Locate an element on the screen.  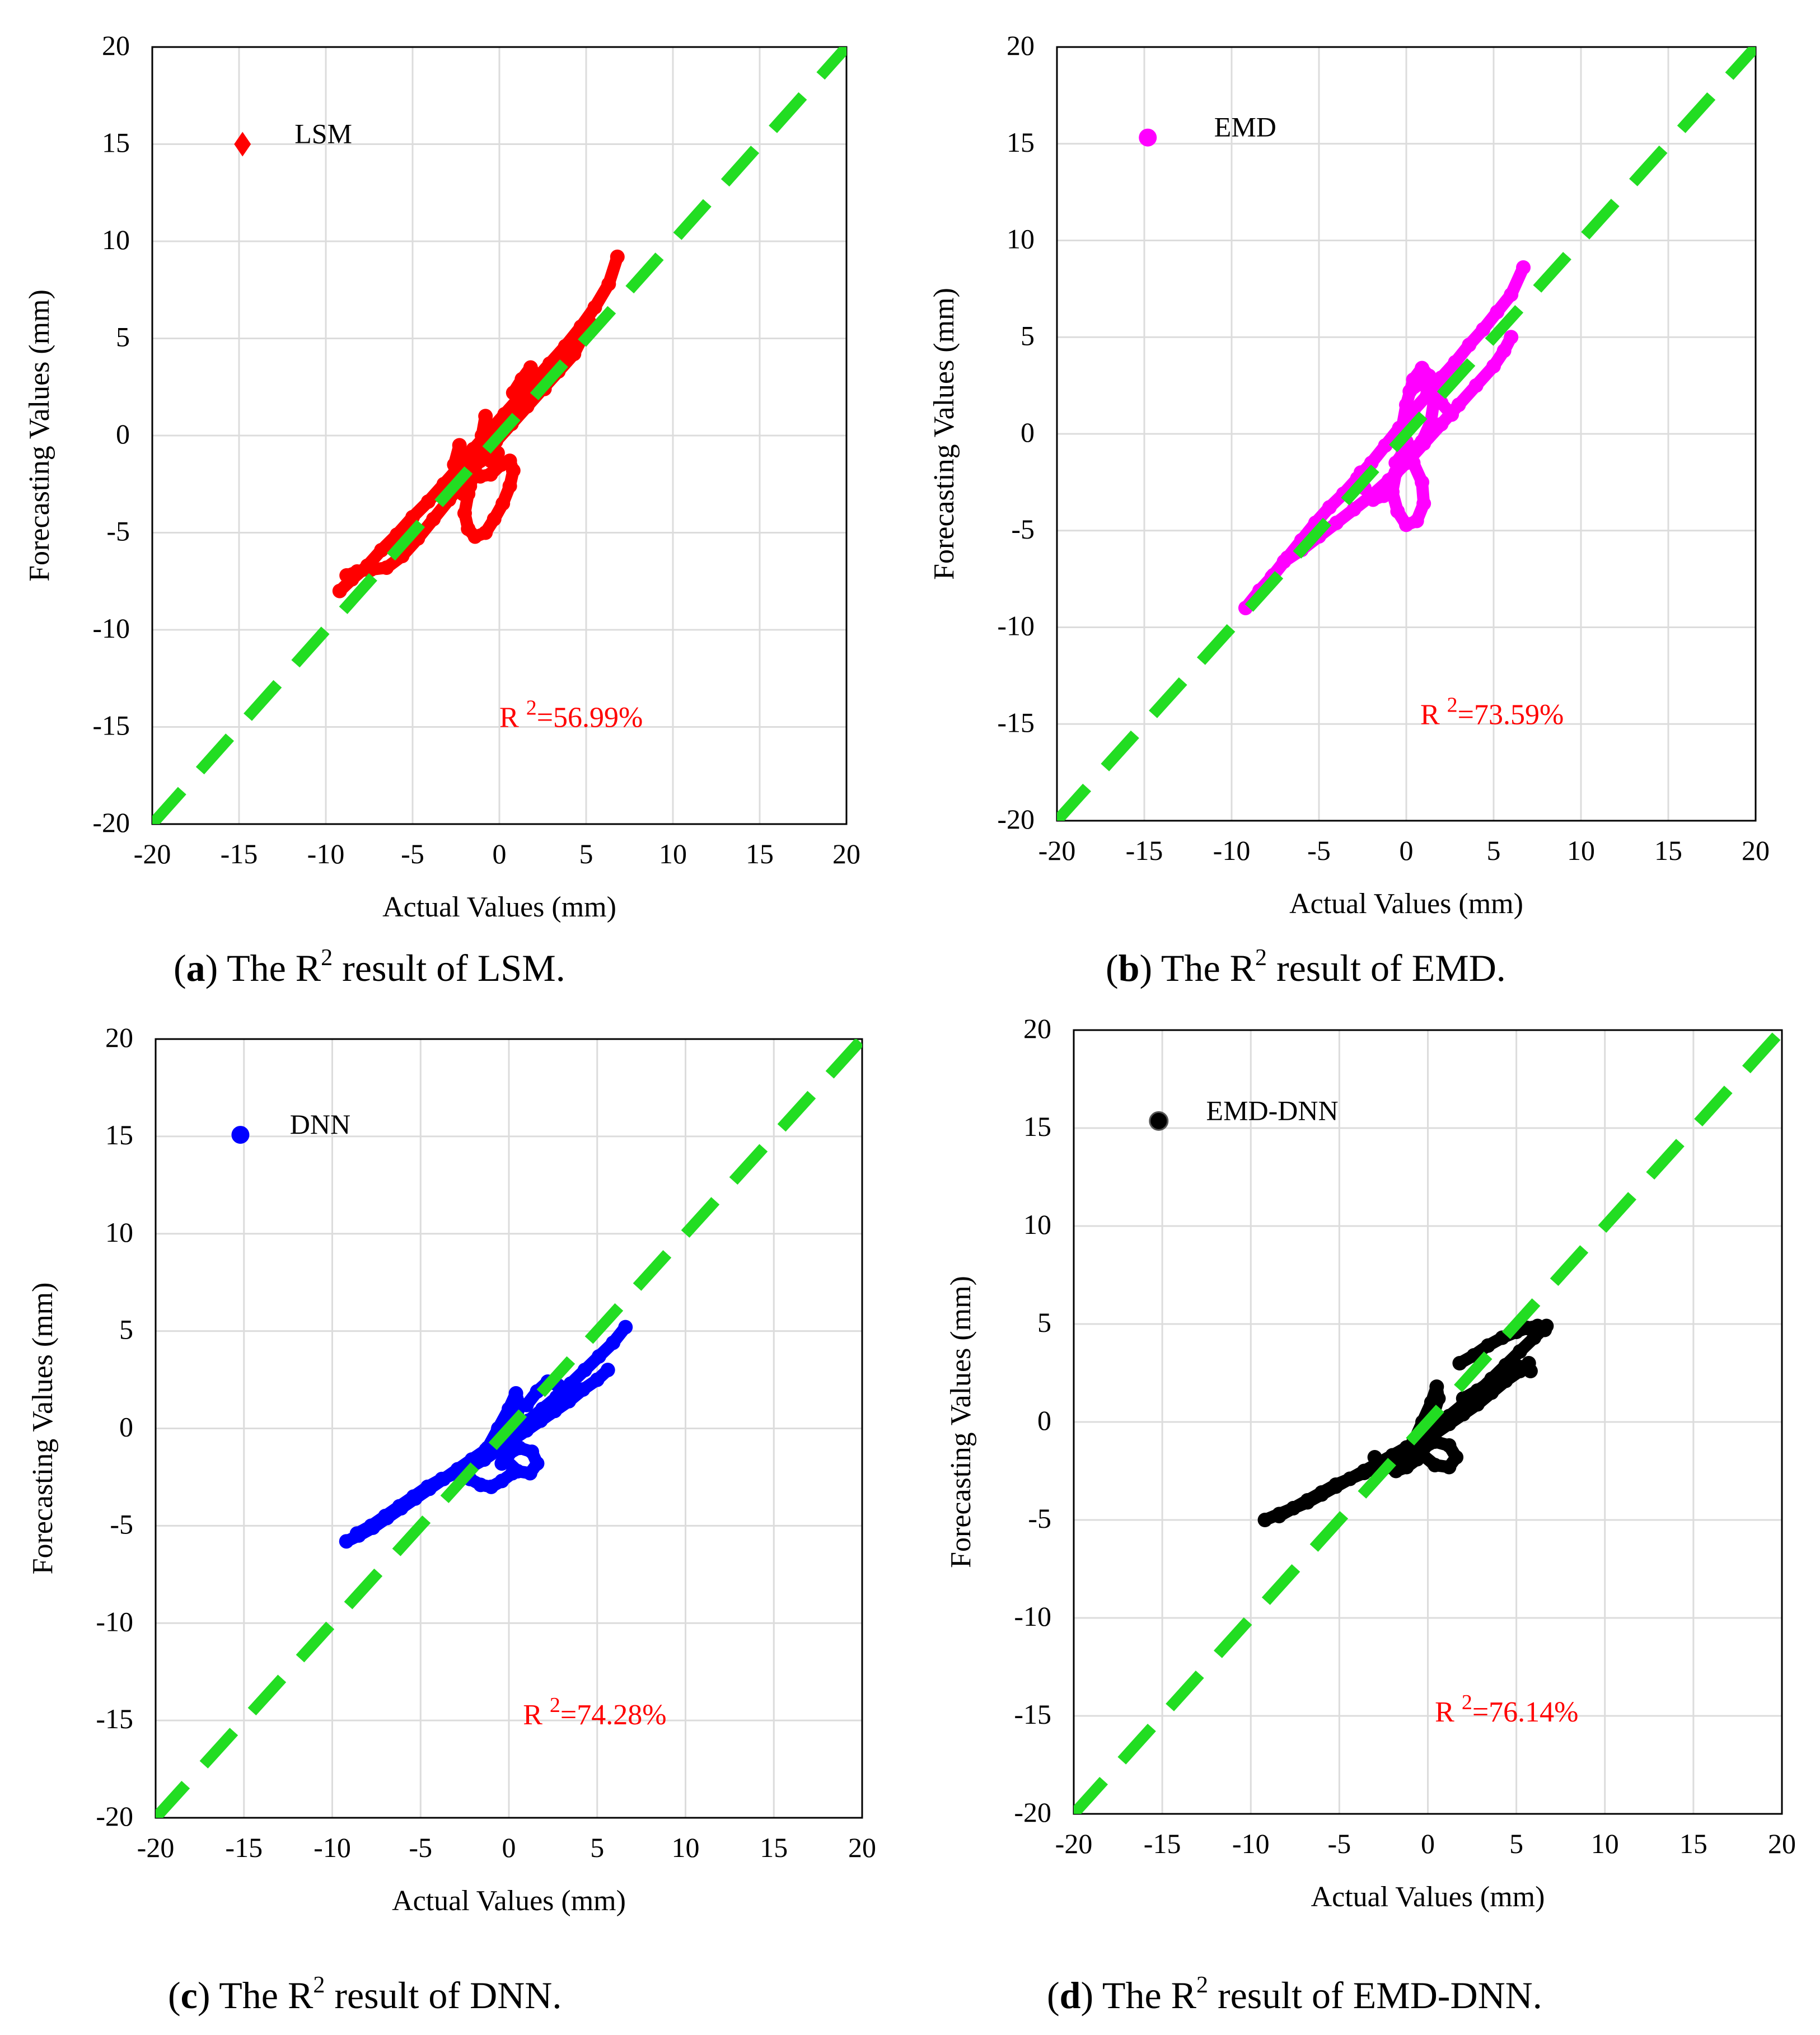
r2-value: =76.14% is located at coordinates (1526, 1712).